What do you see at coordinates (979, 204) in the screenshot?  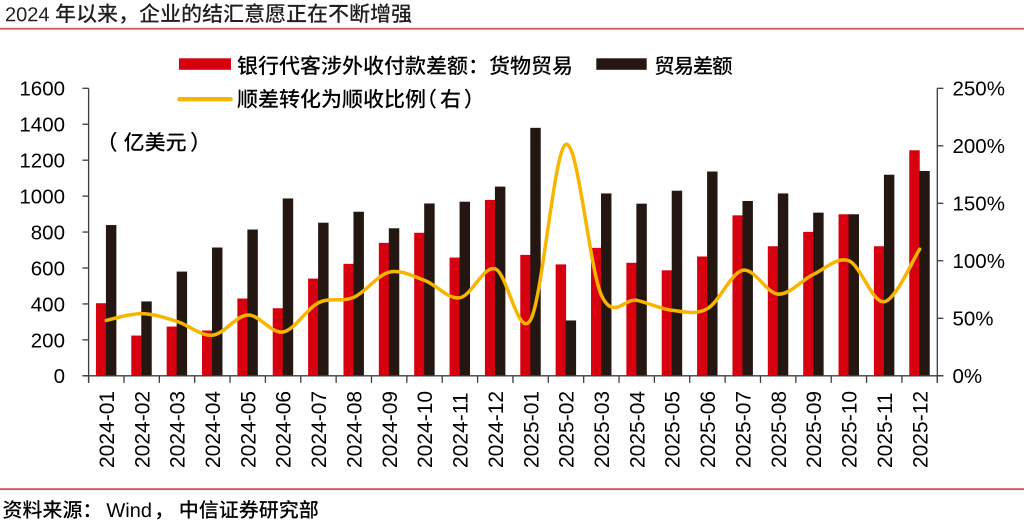 I see `svg-text: 150%` at bounding box center [979, 204].